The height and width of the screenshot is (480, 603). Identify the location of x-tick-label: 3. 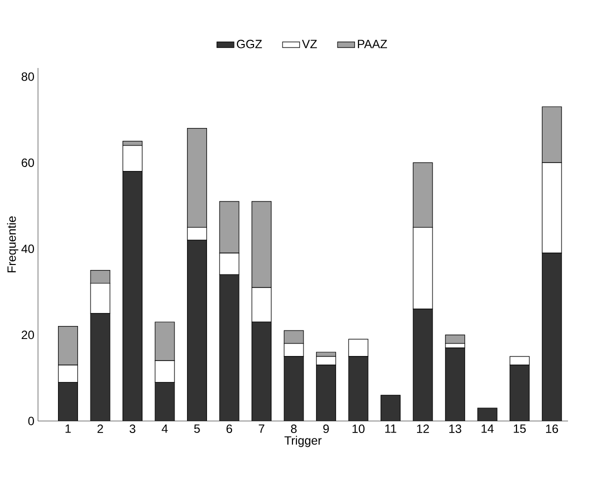
(133, 429).